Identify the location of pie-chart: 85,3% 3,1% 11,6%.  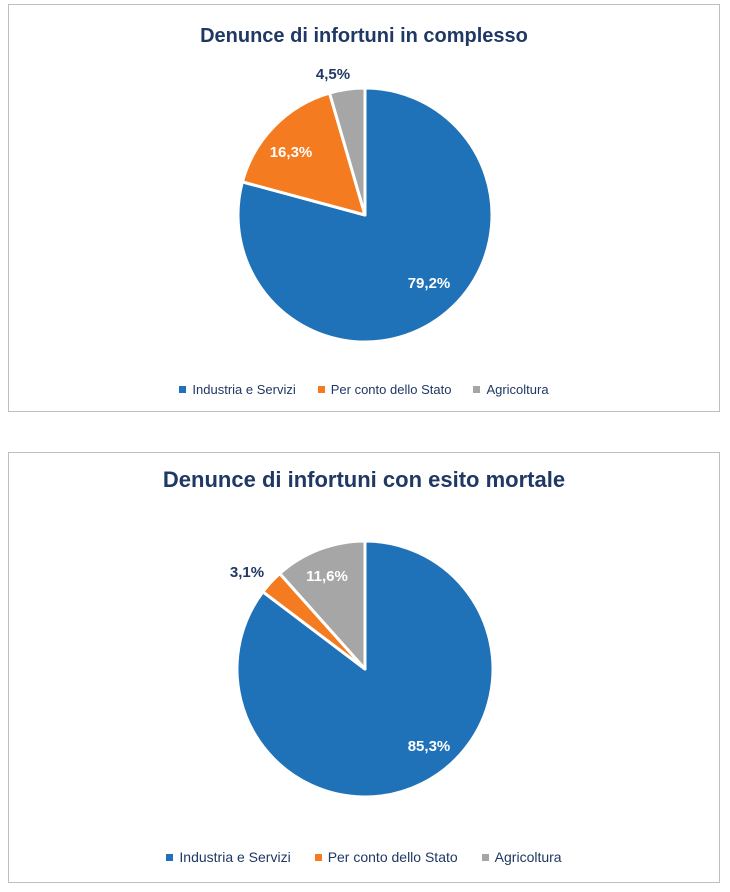
(362, 669).